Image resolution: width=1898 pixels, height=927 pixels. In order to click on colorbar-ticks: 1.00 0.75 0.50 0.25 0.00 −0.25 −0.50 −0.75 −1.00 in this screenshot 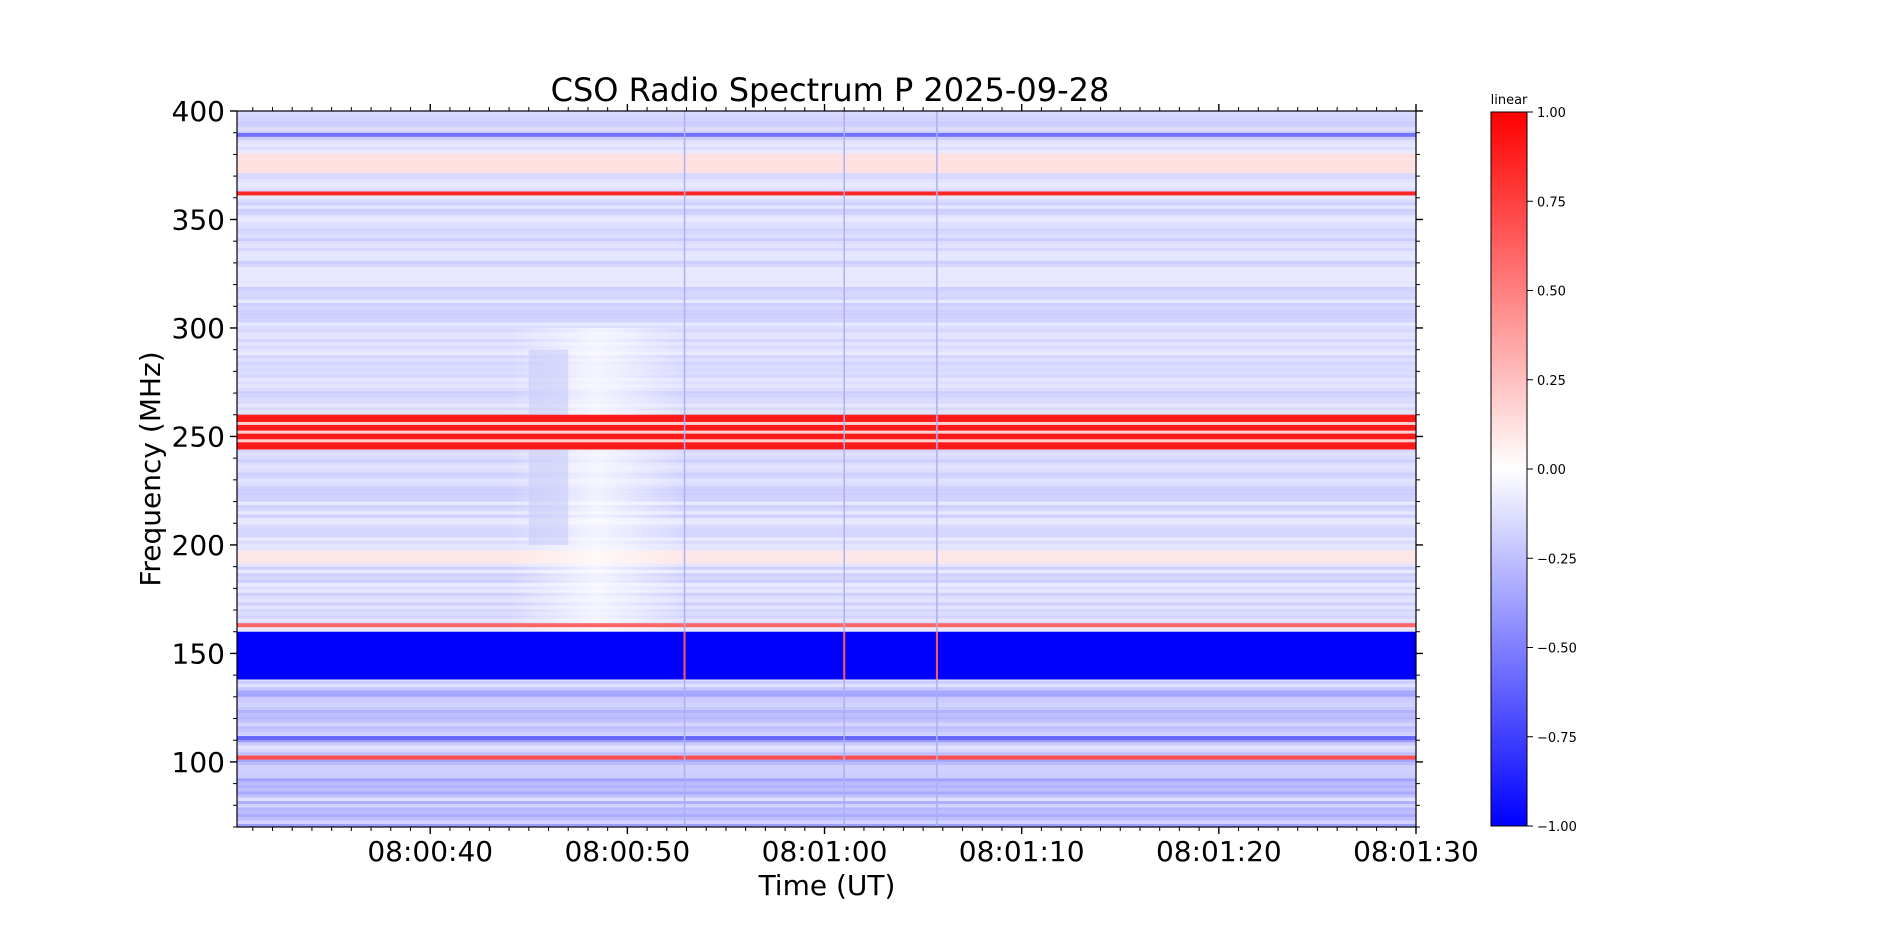, I will do `click(1552, 470)`.